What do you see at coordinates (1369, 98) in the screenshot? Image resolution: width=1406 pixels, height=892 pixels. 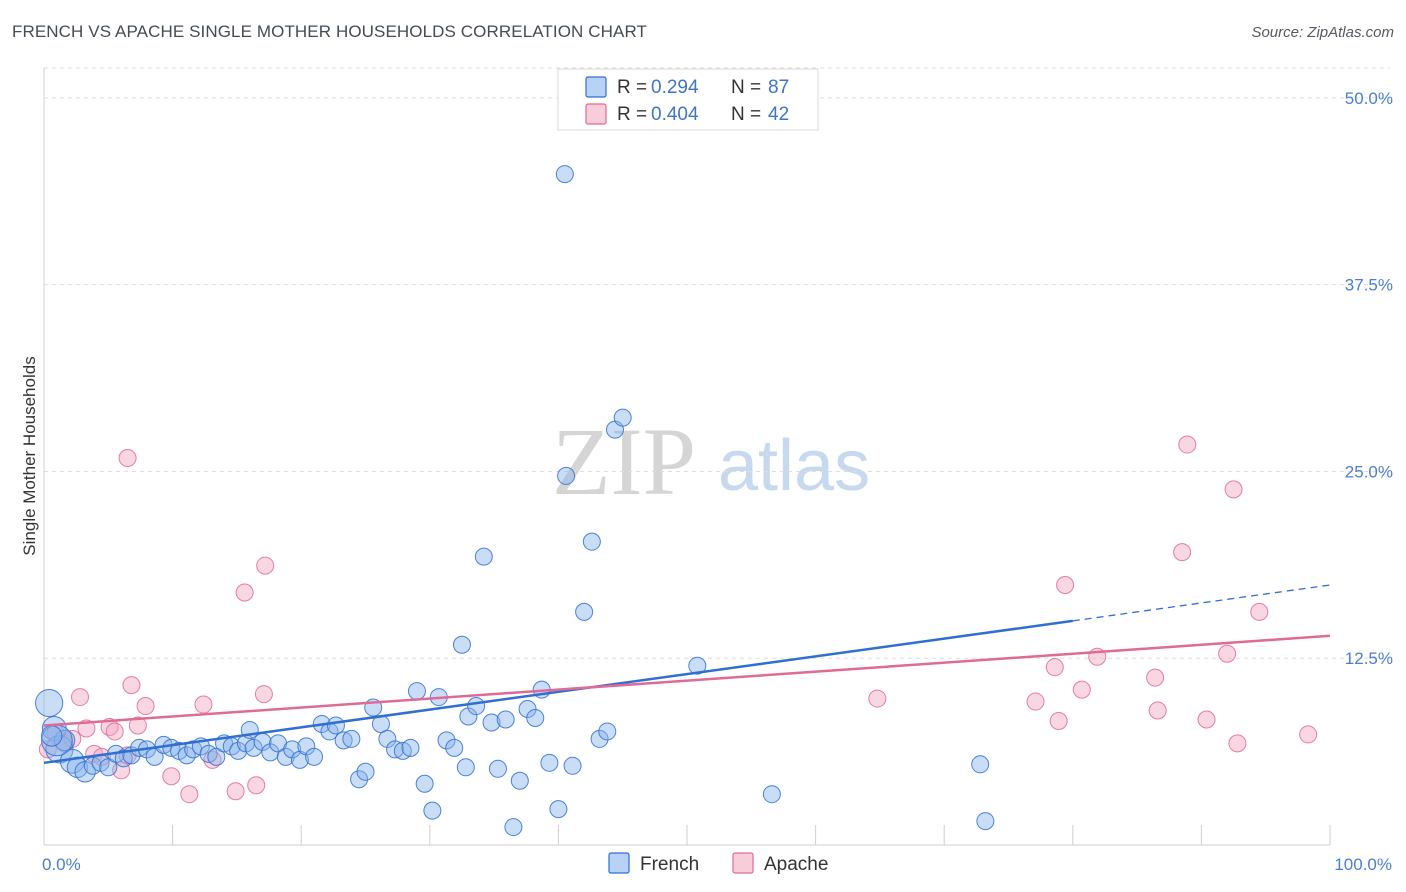 I see `y-tick-label-3: 50.0%` at bounding box center [1369, 98].